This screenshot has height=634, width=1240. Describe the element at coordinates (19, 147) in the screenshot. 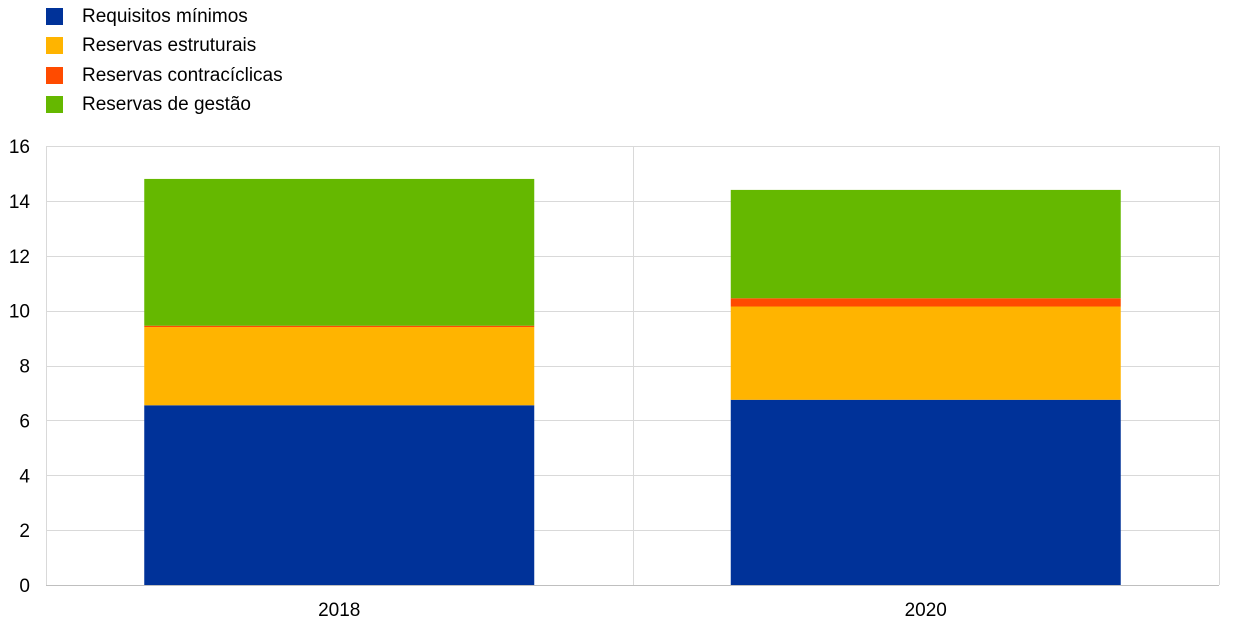

I see `y-tick-label-16: 16` at that location.